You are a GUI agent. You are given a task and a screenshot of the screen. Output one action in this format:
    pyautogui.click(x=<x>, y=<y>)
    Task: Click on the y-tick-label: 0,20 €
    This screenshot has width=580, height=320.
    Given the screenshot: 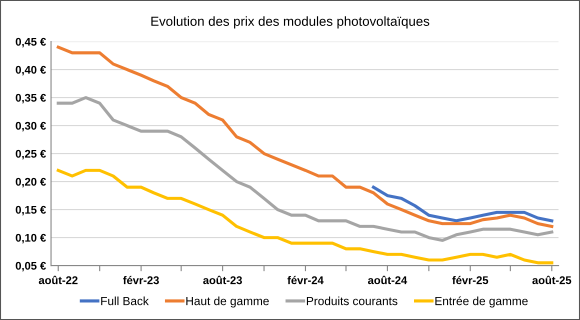 What is the action you would take?
    pyautogui.click(x=31, y=183)
    